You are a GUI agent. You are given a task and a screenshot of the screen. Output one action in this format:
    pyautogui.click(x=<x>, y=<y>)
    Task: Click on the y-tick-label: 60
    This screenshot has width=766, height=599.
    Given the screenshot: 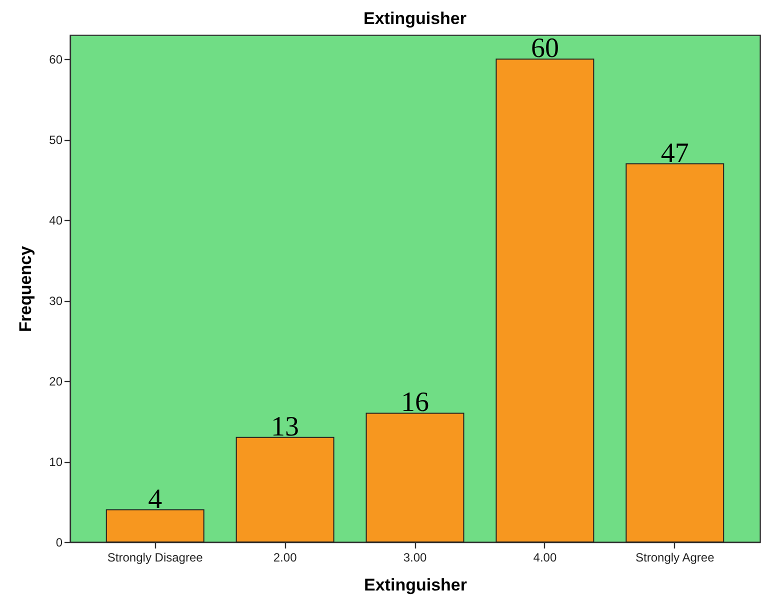 What is the action you would take?
    pyautogui.click(x=56, y=59)
    